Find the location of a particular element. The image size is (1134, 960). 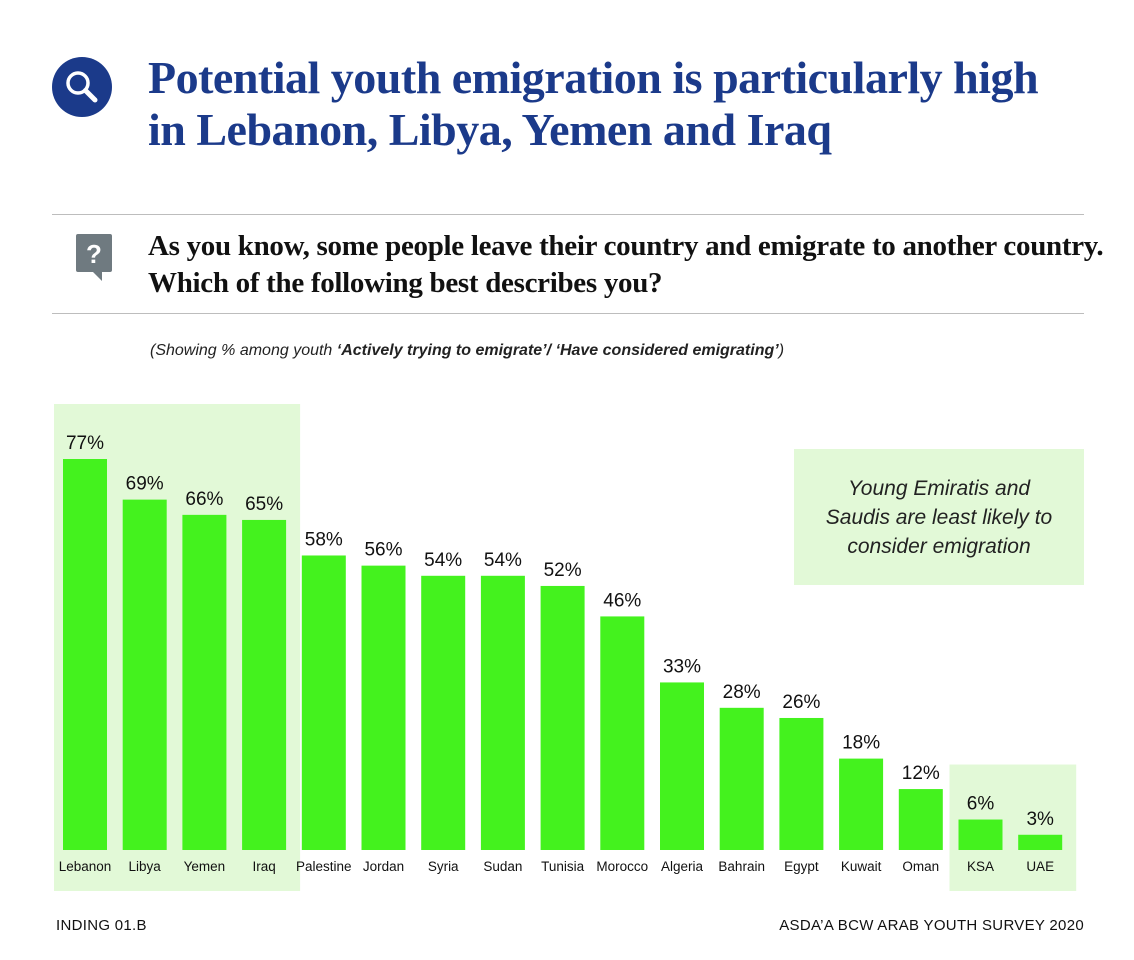

bar-uae is located at coordinates (1040, 842).